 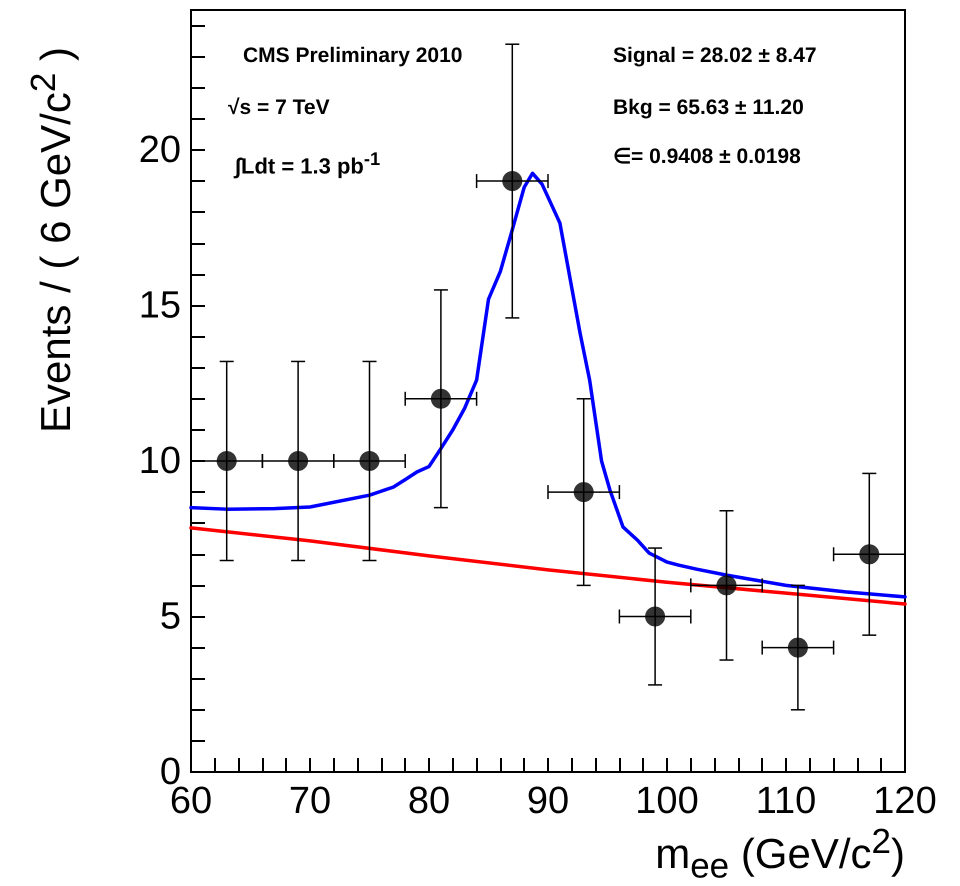 What do you see at coordinates (707, 156) in the screenshot?
I see `annotation: ∈= 0.9408 ± 0.0198` at bounding box center [707, 156].